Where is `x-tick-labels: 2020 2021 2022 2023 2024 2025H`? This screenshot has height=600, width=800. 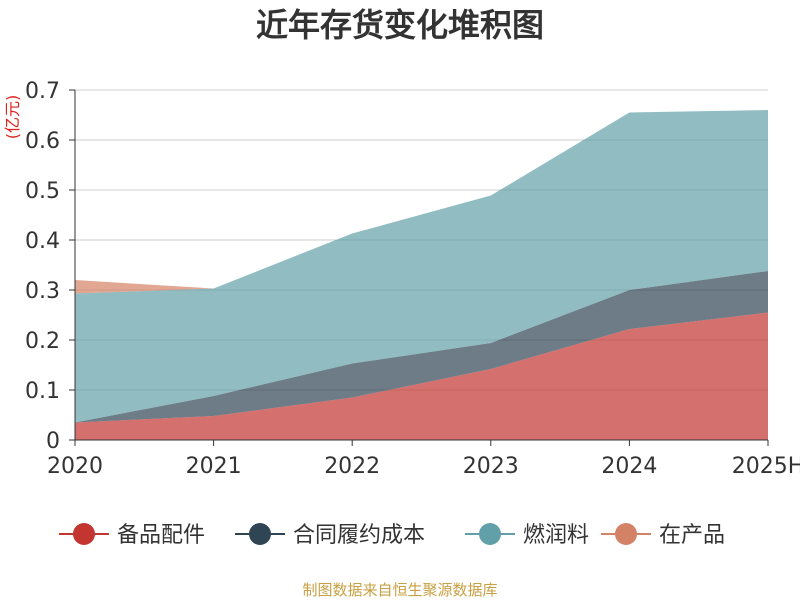
x-tick-labels: 2020 2021 2022 2023 2024 2025H is located at coordinates (423, 466).